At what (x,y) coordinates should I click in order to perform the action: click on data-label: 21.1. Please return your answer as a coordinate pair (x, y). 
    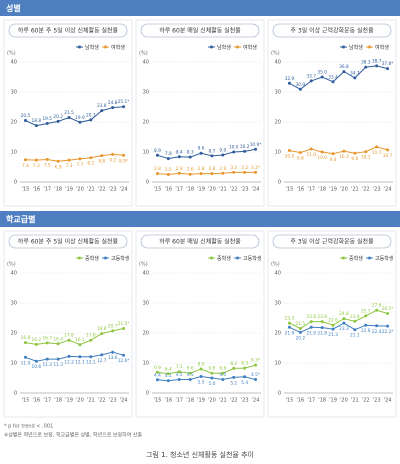
    Looking at the image, I should click on (355, 336).